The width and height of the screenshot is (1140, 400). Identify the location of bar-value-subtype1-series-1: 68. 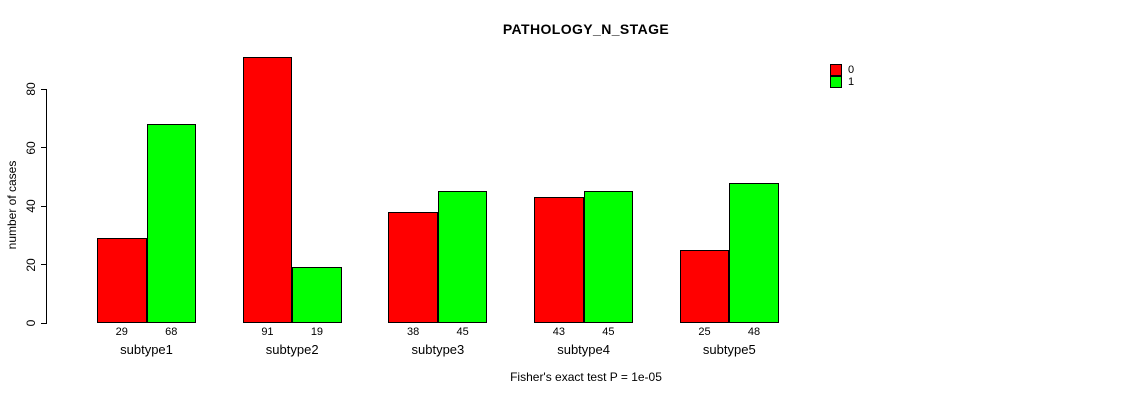
(171, 332).